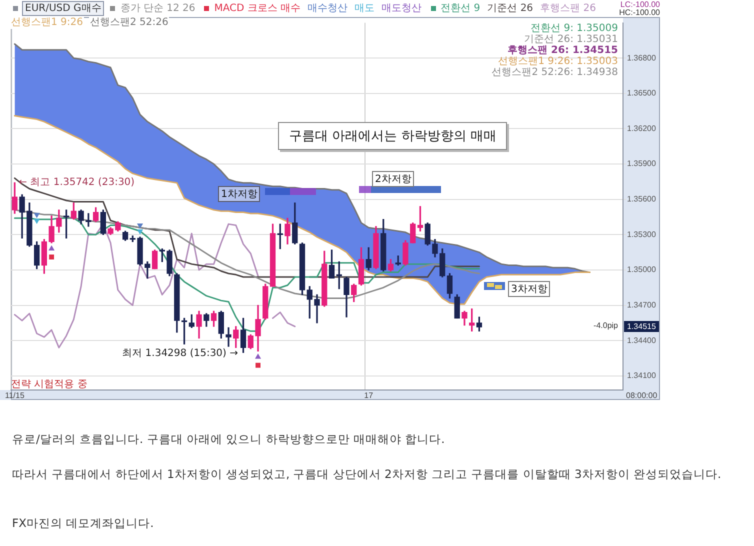 The height and width of the screenshot is (546, 754). Describe the element at coordinates (641, 93) in the screenshot. I see `y-tick-label: 1.36500` at that location.